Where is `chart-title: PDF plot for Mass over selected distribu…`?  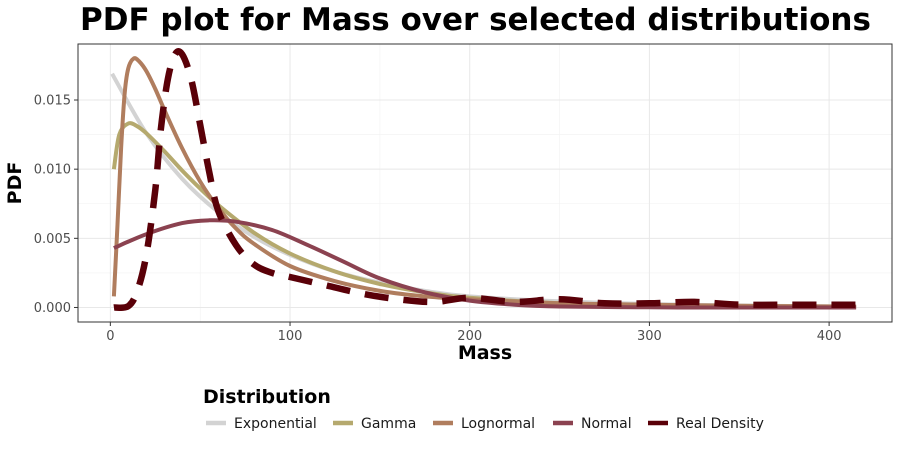 chart-title: PDF plot for Mass over selected distribu… is located at coordinates (475, 20).